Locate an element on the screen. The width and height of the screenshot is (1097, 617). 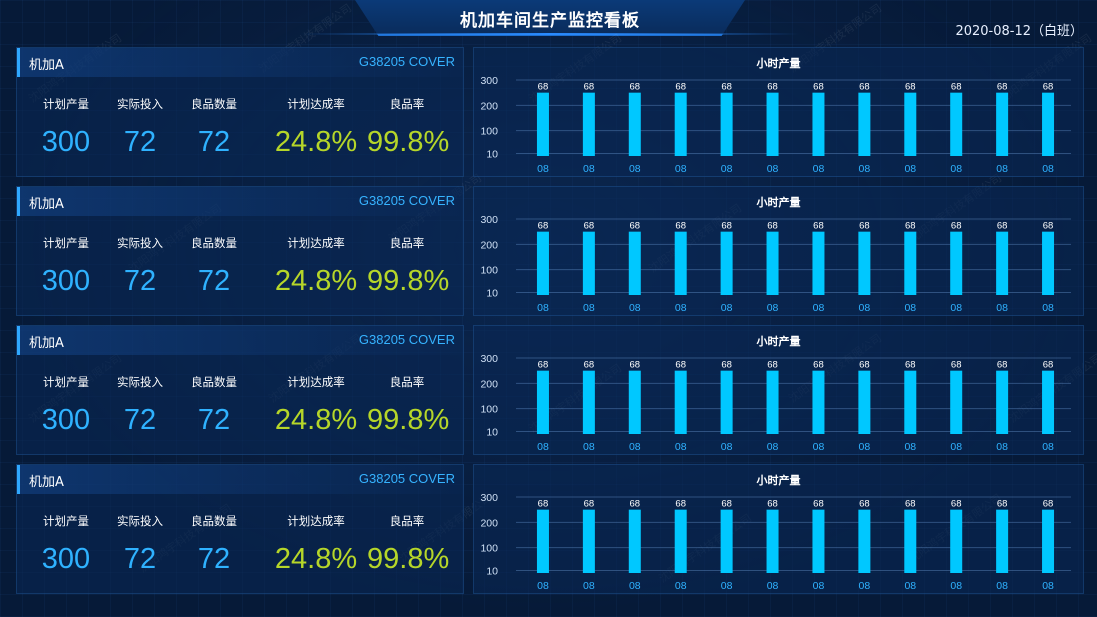
page-title: 机加车间生产监控看板 is located at coordinates (550, 21).